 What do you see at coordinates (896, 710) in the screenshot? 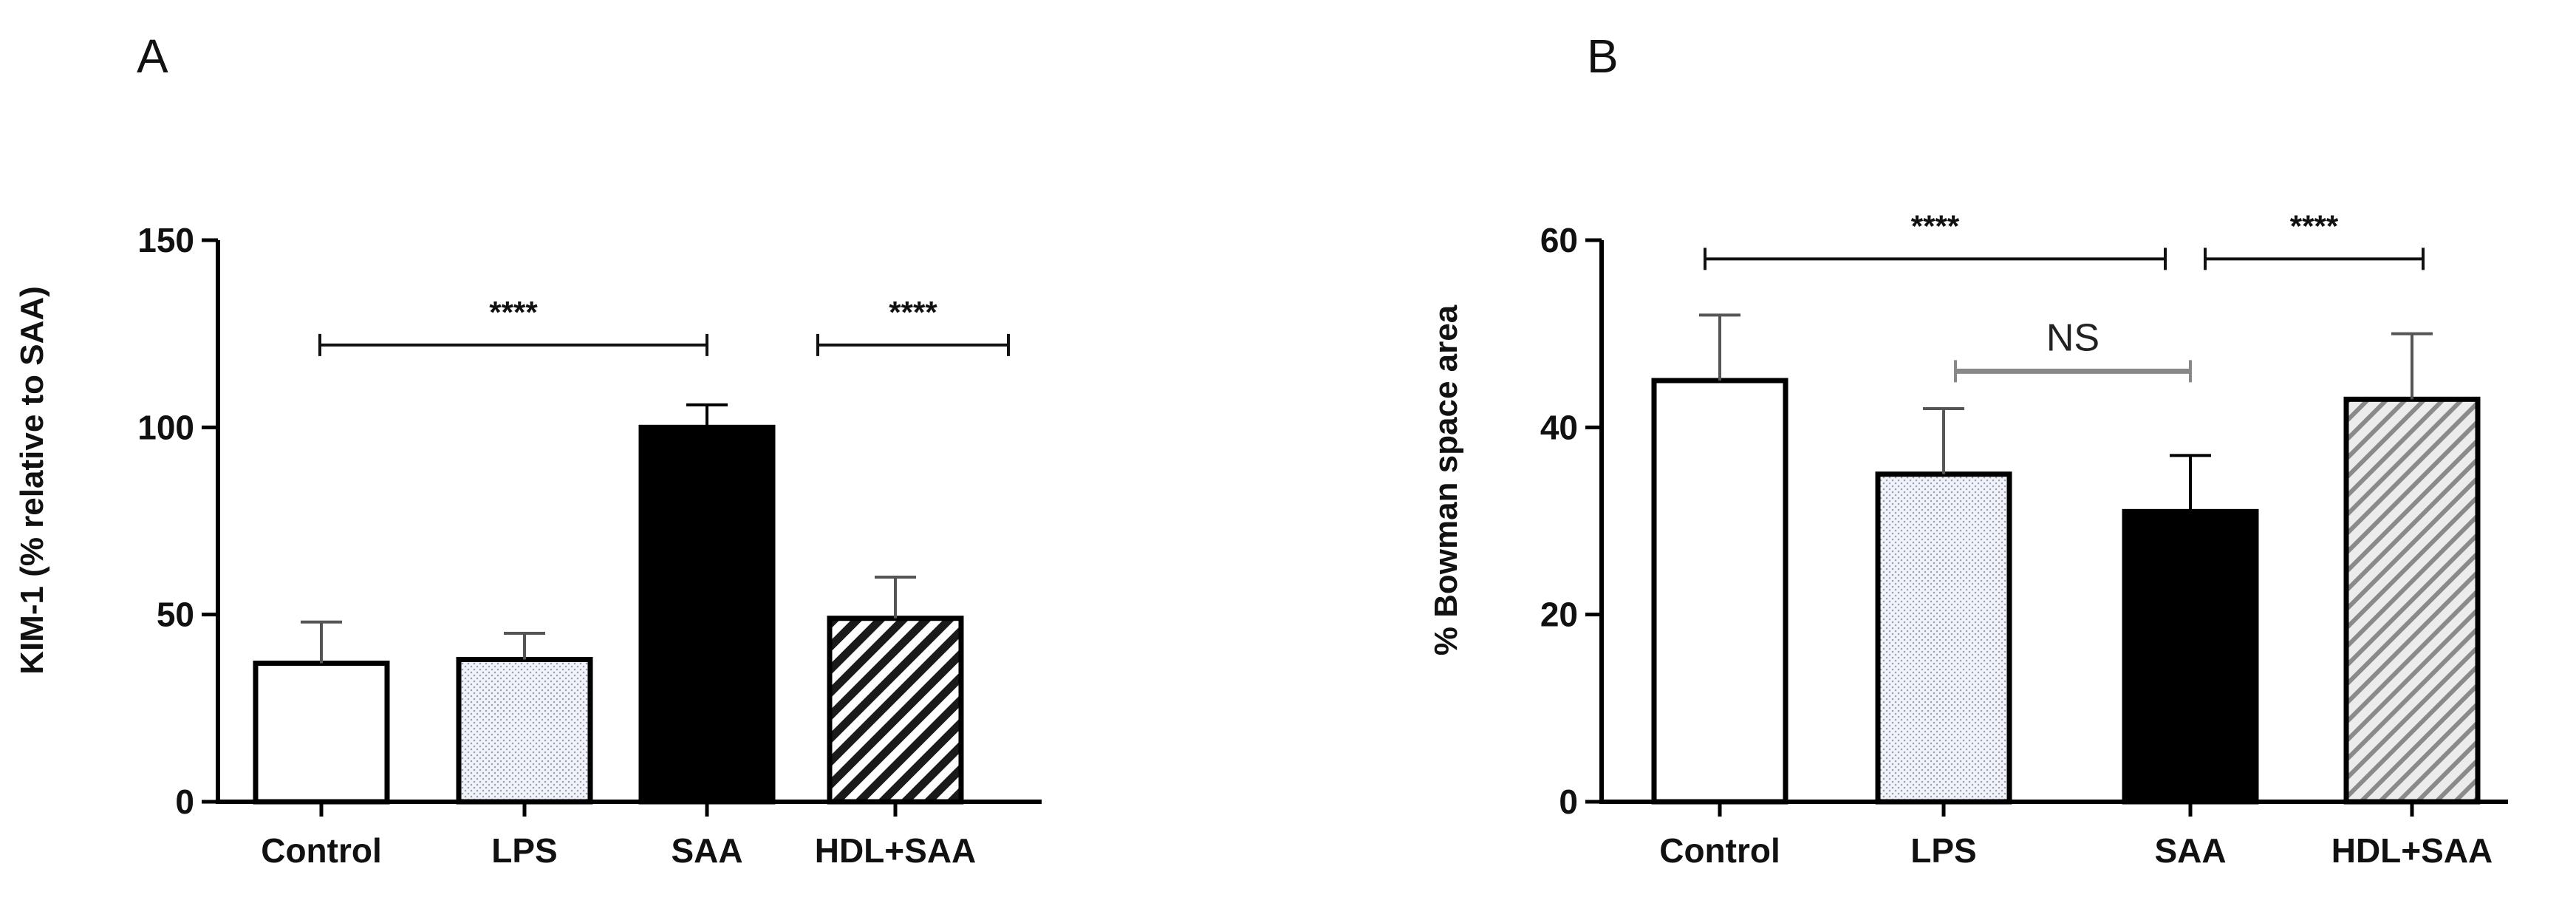
I see `panel-a-bar-hdl-saa` at bounding box center [896, 710].